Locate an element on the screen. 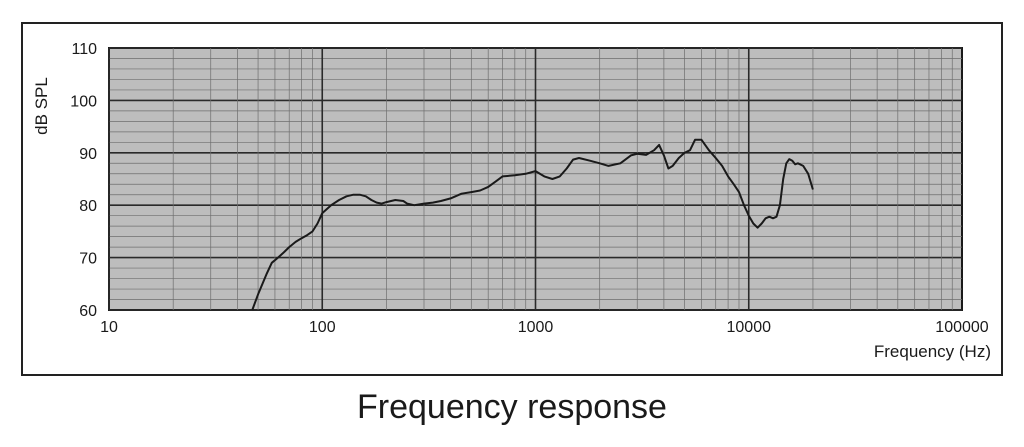 Image resolution: width=1024 pixels, height=447 pixels. y-tick-label: 100 is located at coordinates (83, 101).